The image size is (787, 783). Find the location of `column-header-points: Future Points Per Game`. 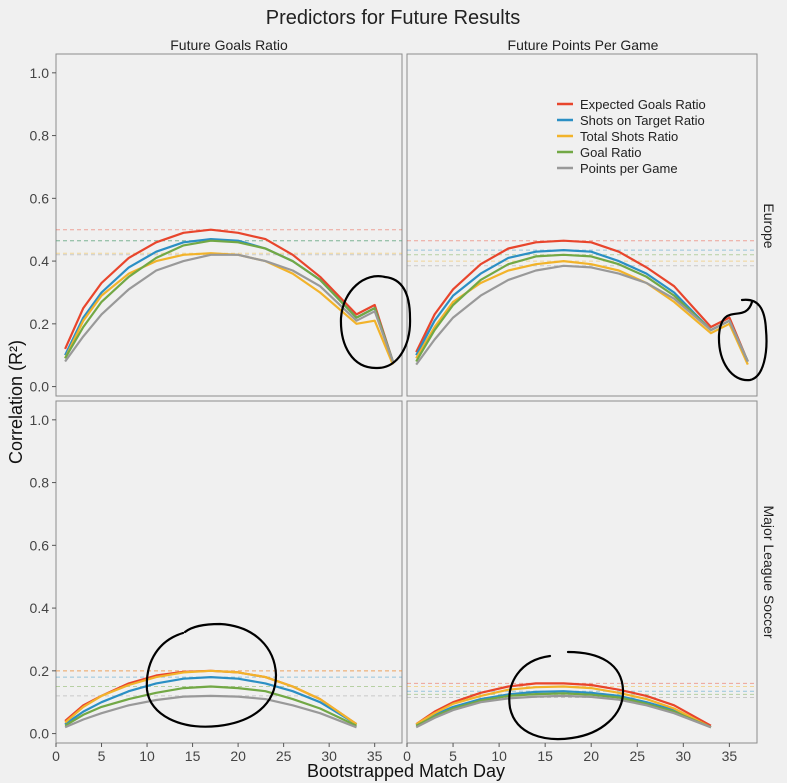

column-header-points: Future Points Per Game is located at coordinates (583, 45).